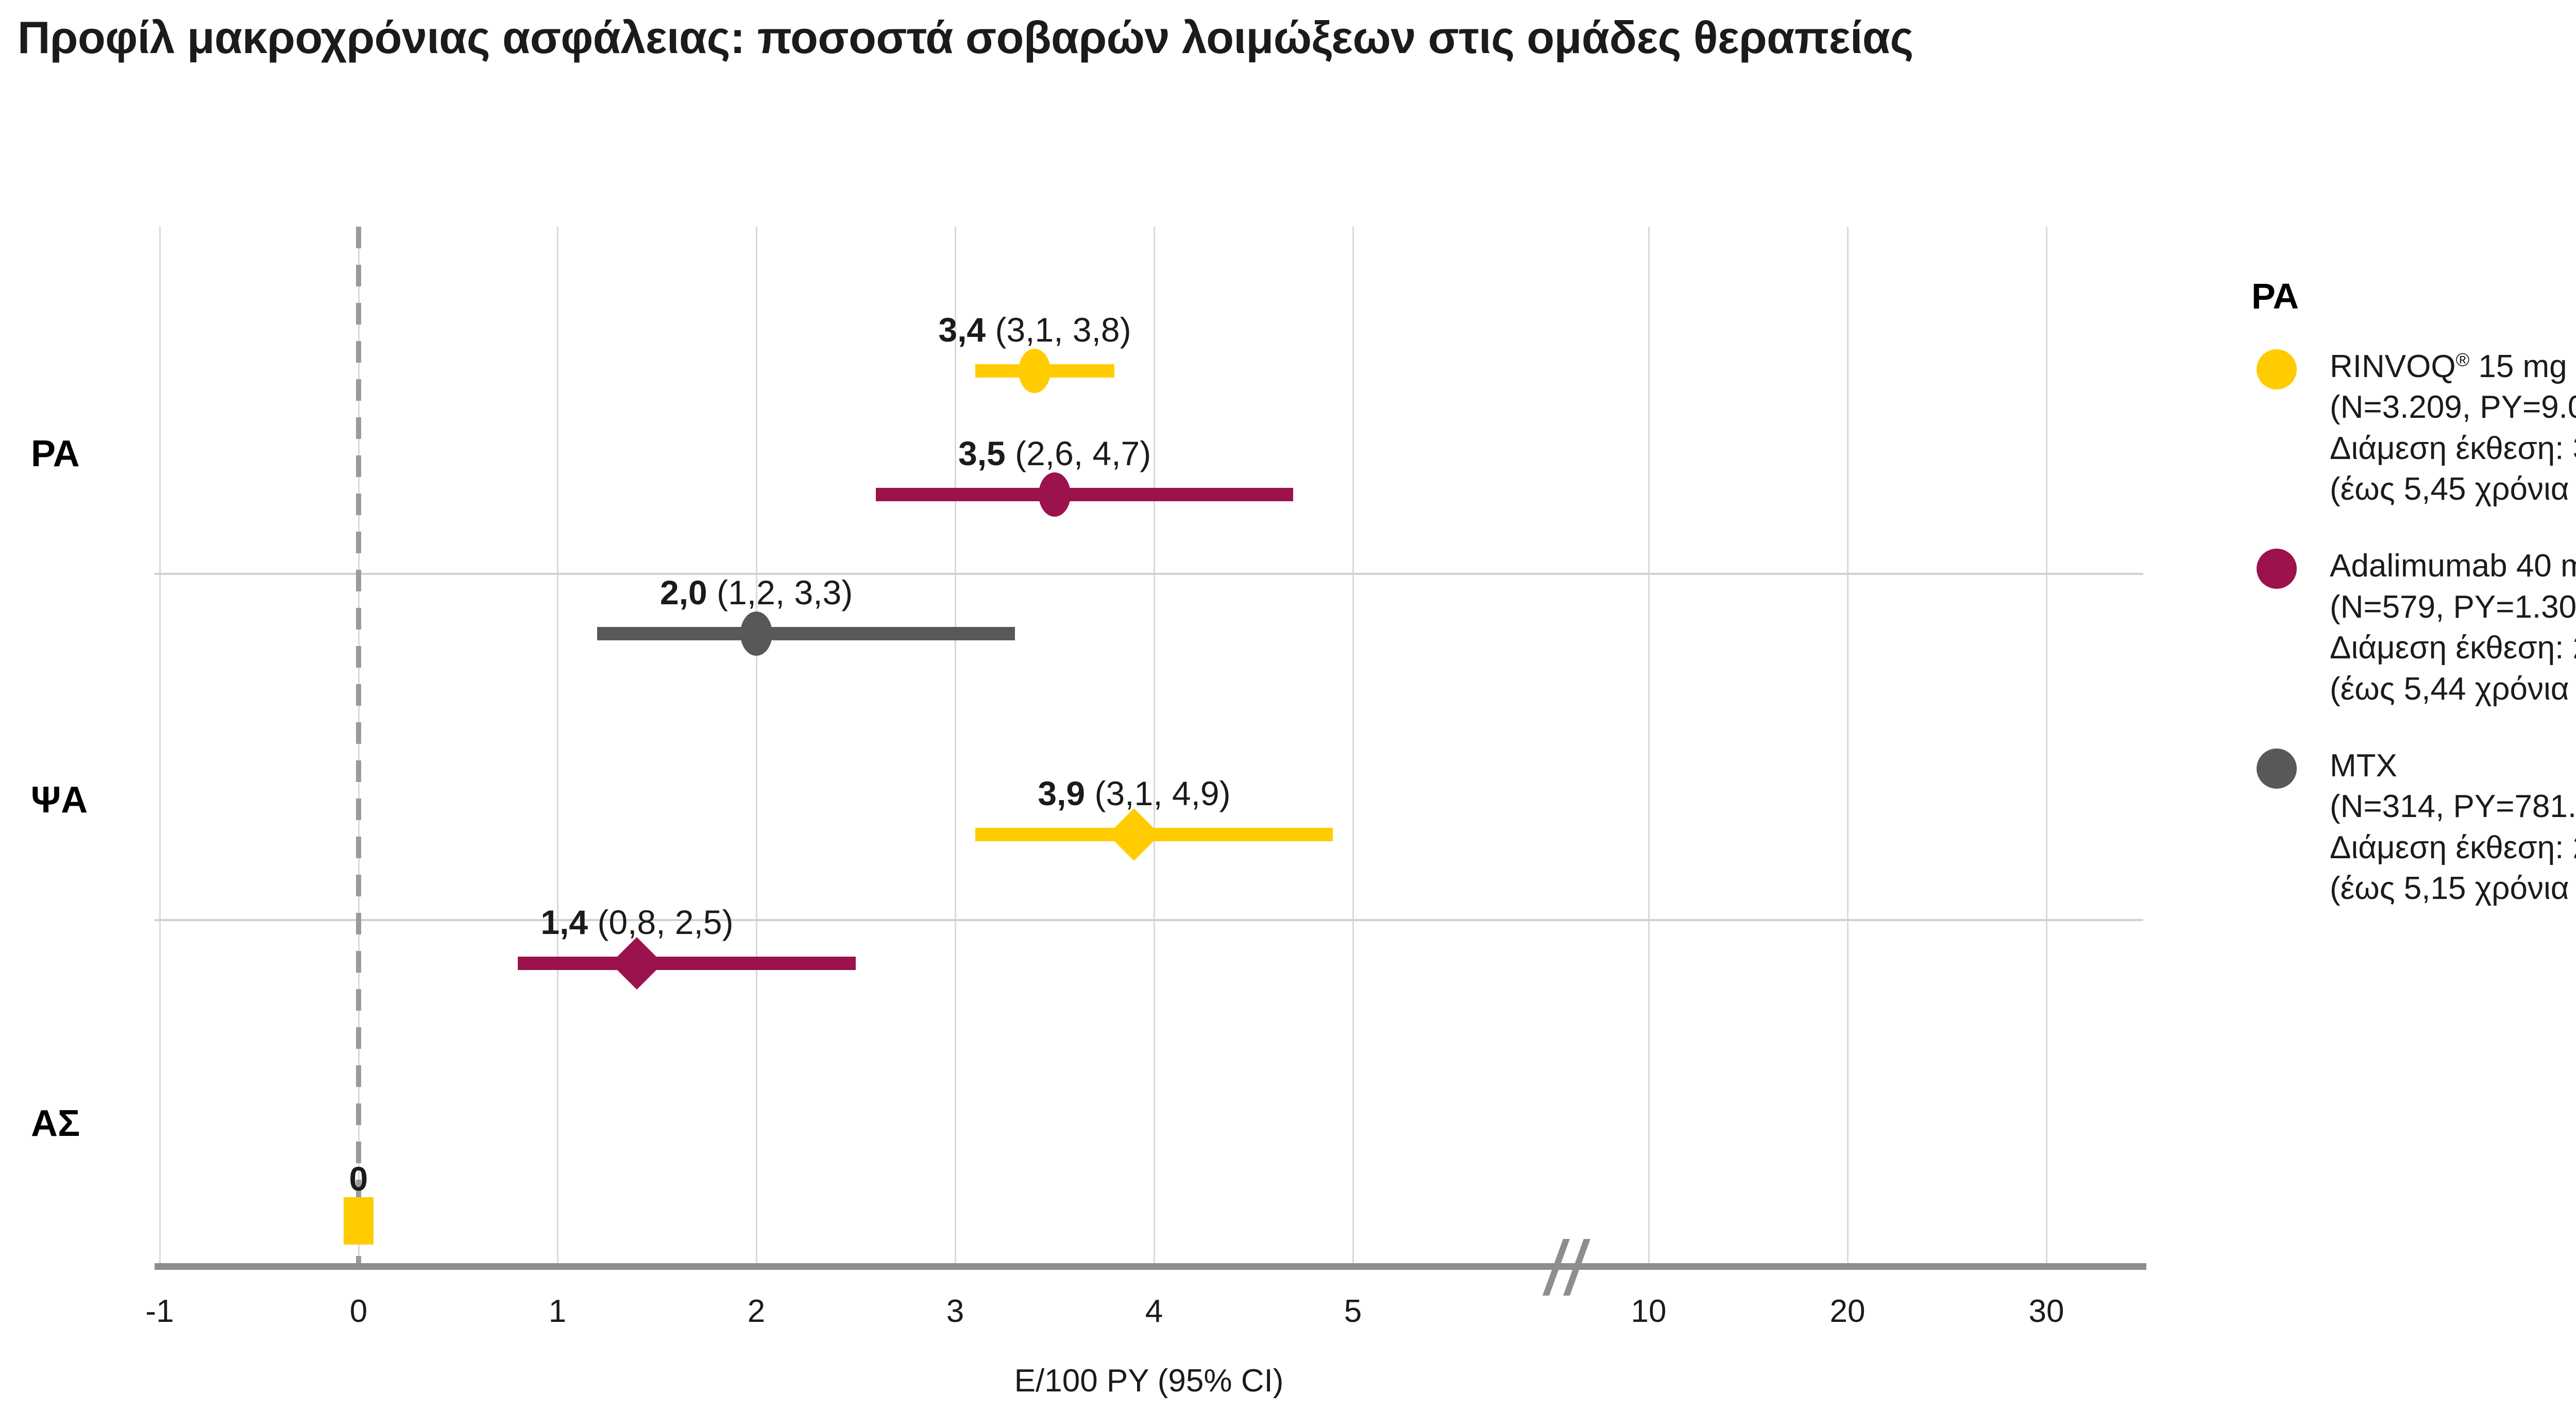 Image resolution: width=2576 pixels, height=1428 pixels. What do you see at coordinates (160, 746) in the screenshot?
I see `gridline--1` at bounding box center [160, 746].